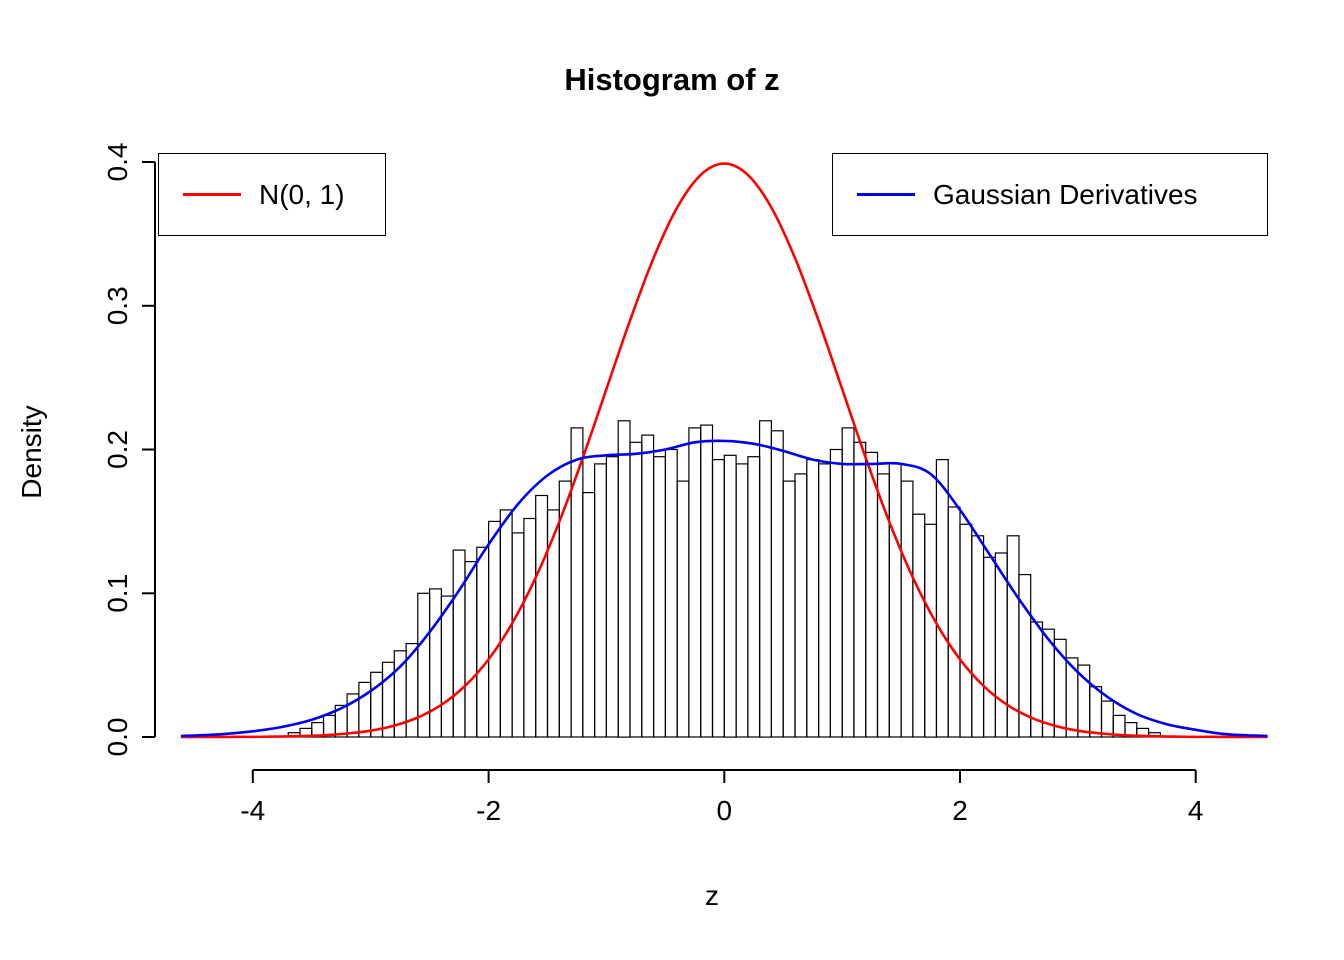 The width and height of the screenshot is (1344, 960). I want to click on legend-box-derivatives: Gaussian Derivatives, so click(1050, 194).